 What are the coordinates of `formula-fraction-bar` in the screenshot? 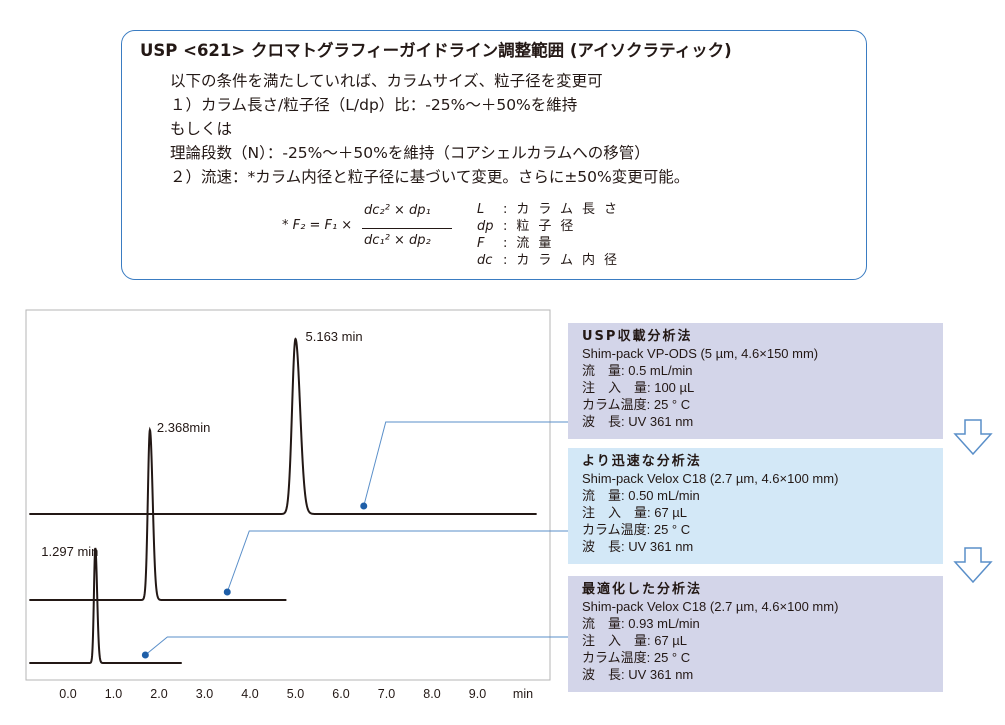 It's located at (407, 228).